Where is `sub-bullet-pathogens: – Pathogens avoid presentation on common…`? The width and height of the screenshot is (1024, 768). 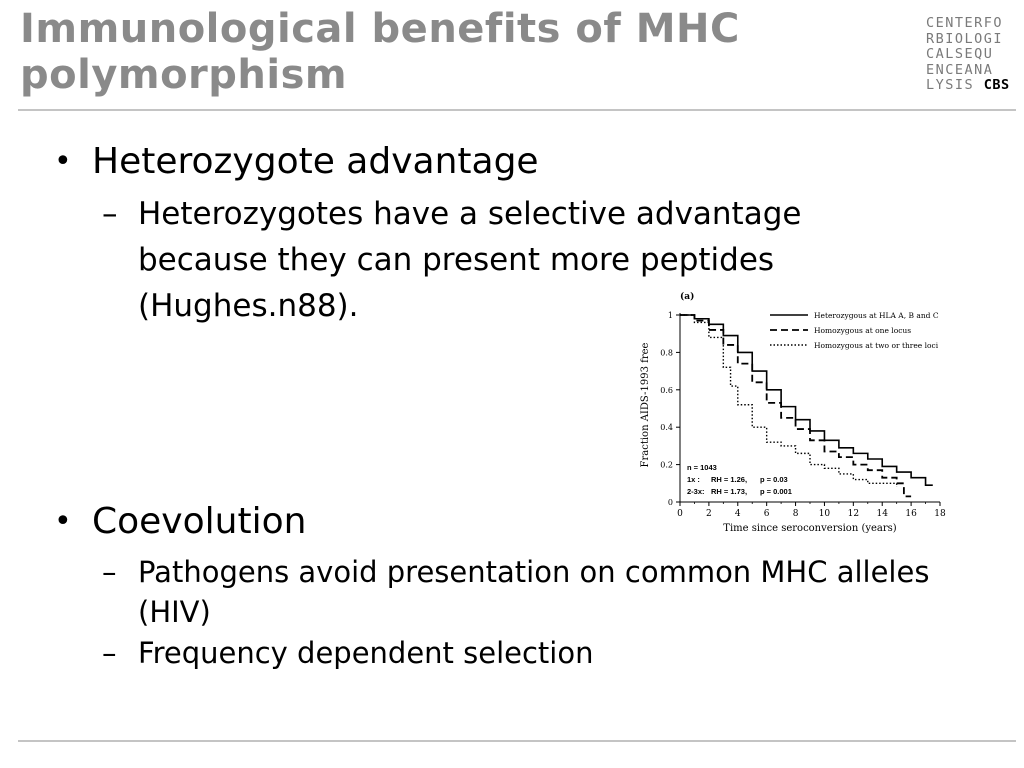 sub-bullet-pathogens: – Pathogens avoid presentation on common… is located at coordinates (516, 592).